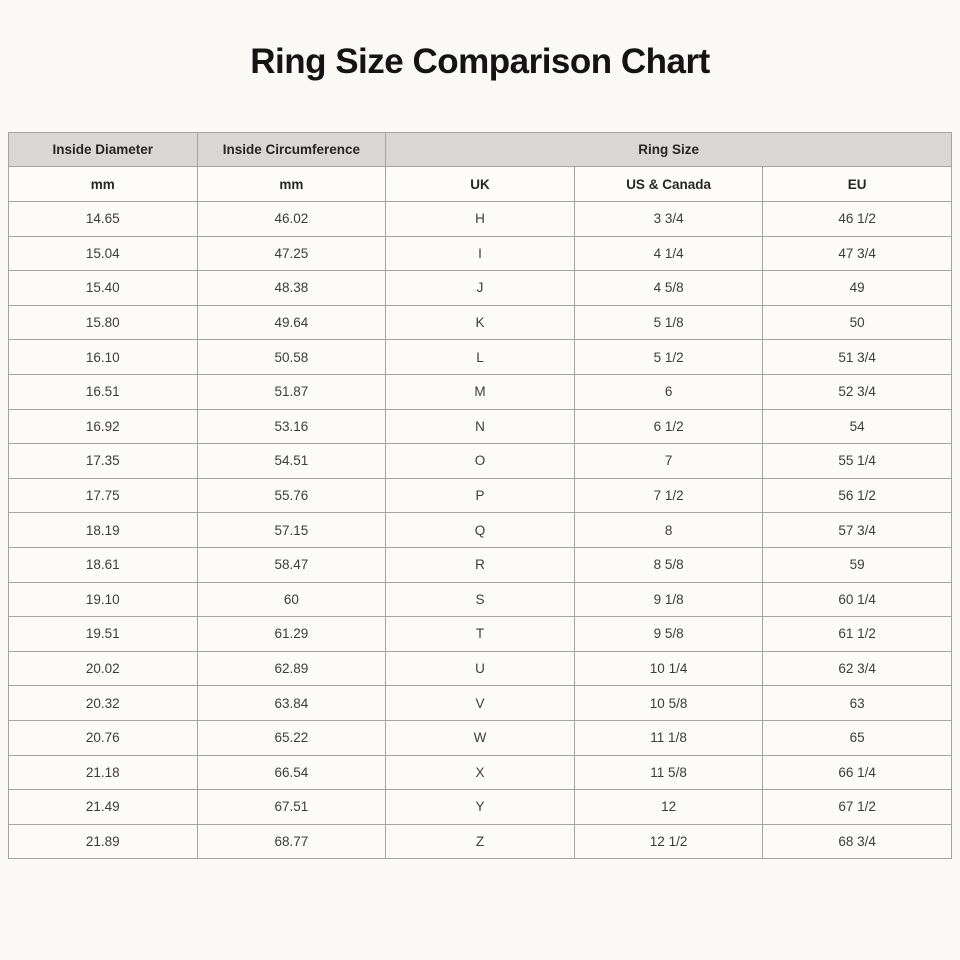  I want to click on cell-inside-diameter-mm: 21.18, so click(103, 772).